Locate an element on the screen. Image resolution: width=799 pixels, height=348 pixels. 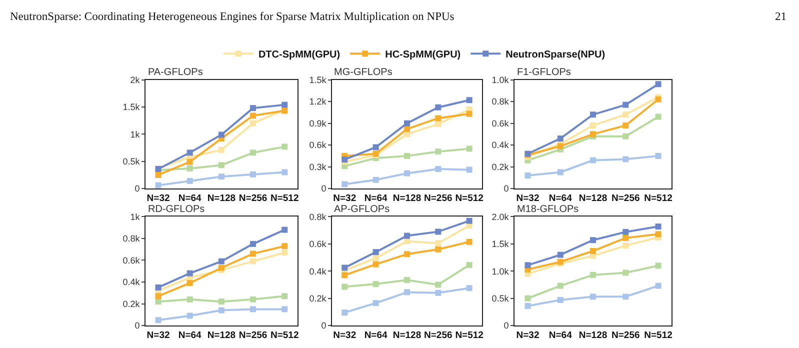
text: NeutronSparse: Coordinating Heterogeneous Engines for Sparse Matrix Multiplication on NPUs is located at coordinates (232, 17).